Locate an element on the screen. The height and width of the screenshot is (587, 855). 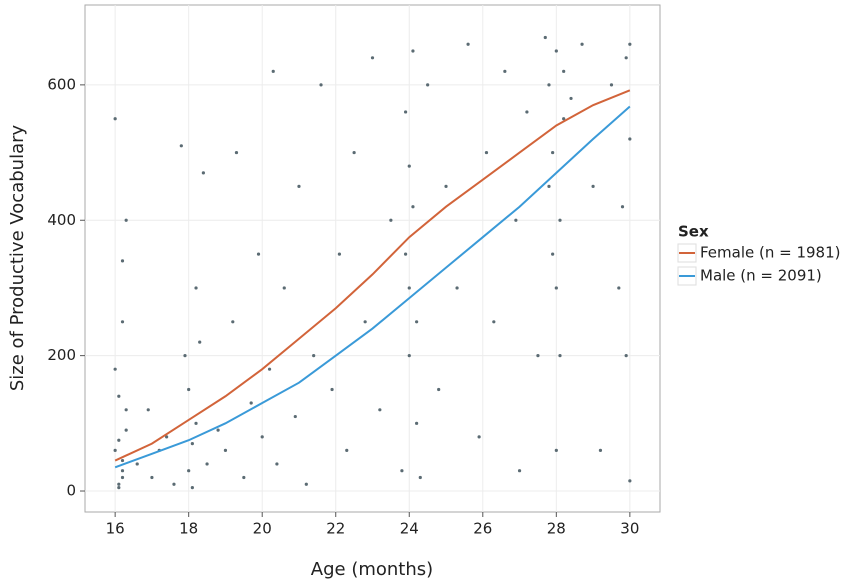
legend-label: Male (n = 2091) is located at coordinates (761, 276).